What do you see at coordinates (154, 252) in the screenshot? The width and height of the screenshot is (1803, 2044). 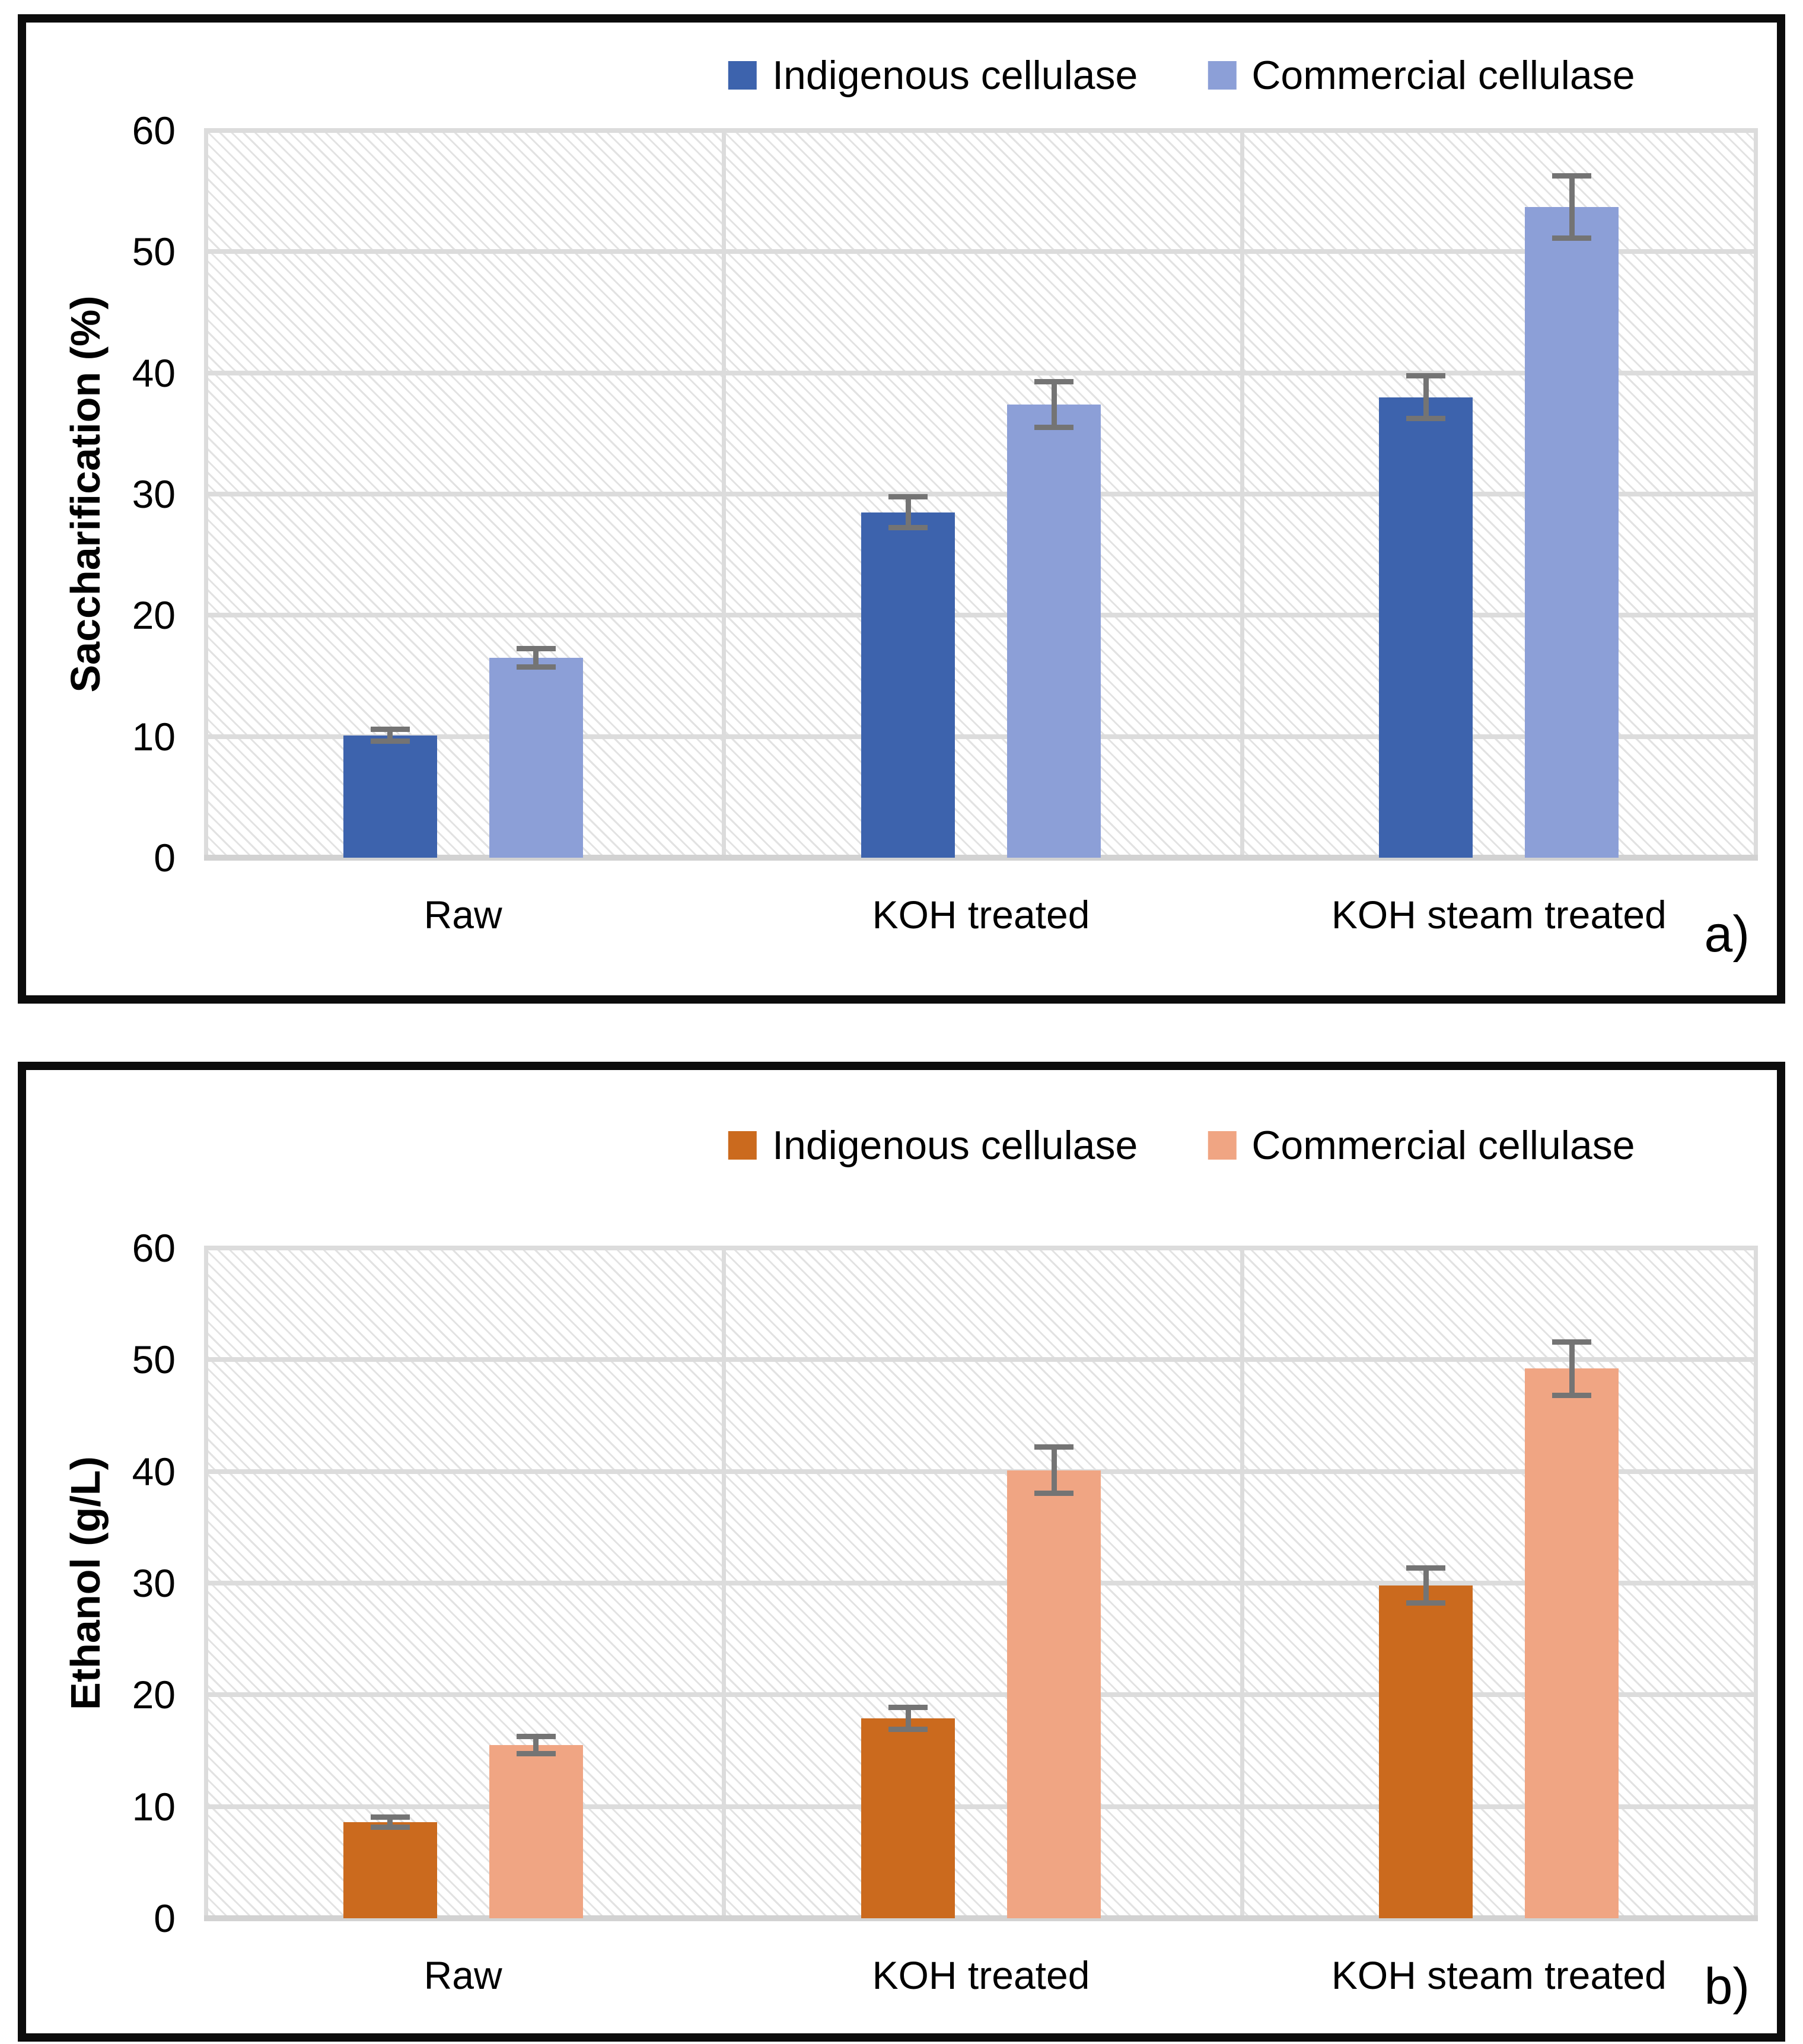 I see `y-tick-label: 50` at bounding box center [154, 252].